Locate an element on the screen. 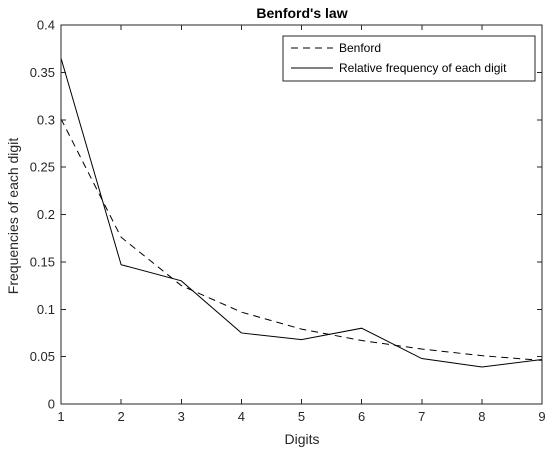 Image resolution: width=550 pixels, height=455 pixels. legend-box is located at coordinates (409, 58).